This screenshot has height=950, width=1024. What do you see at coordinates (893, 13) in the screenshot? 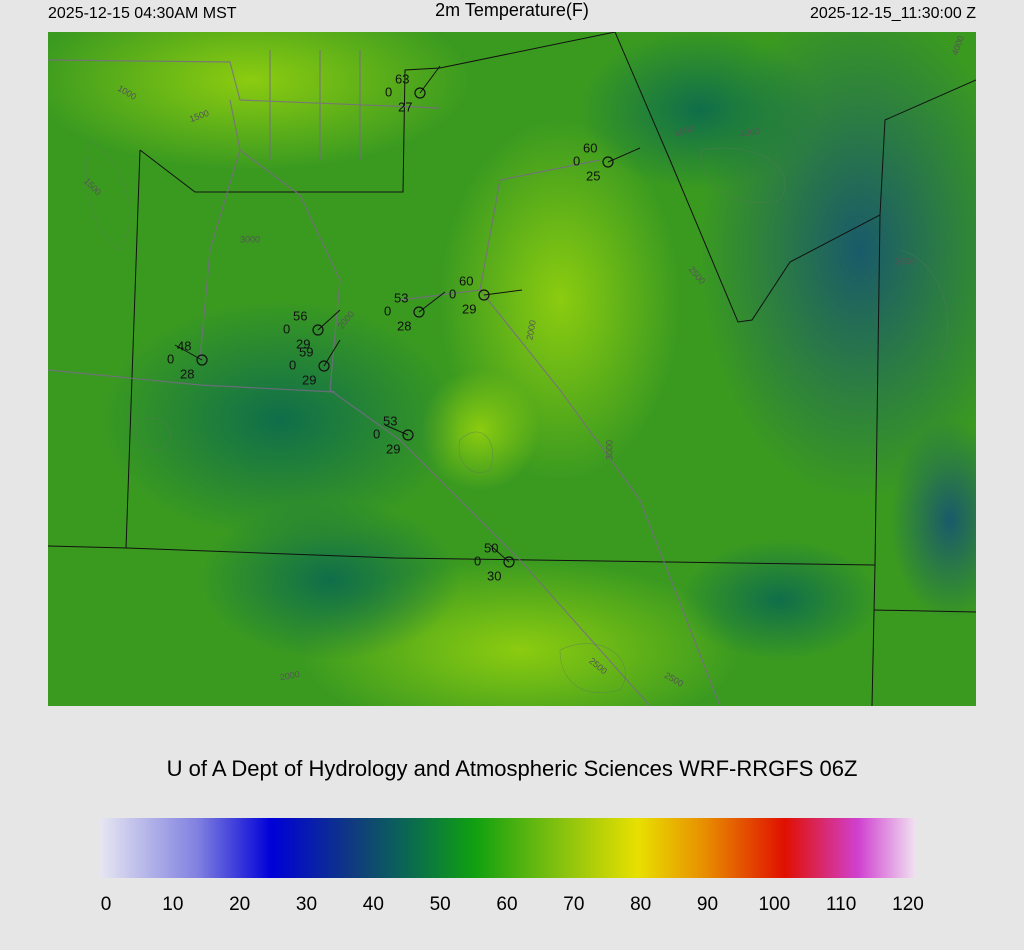
I see `valid-time-utc: 2025-12-15_11:30:00 Z` at bounding box center [893, 13].